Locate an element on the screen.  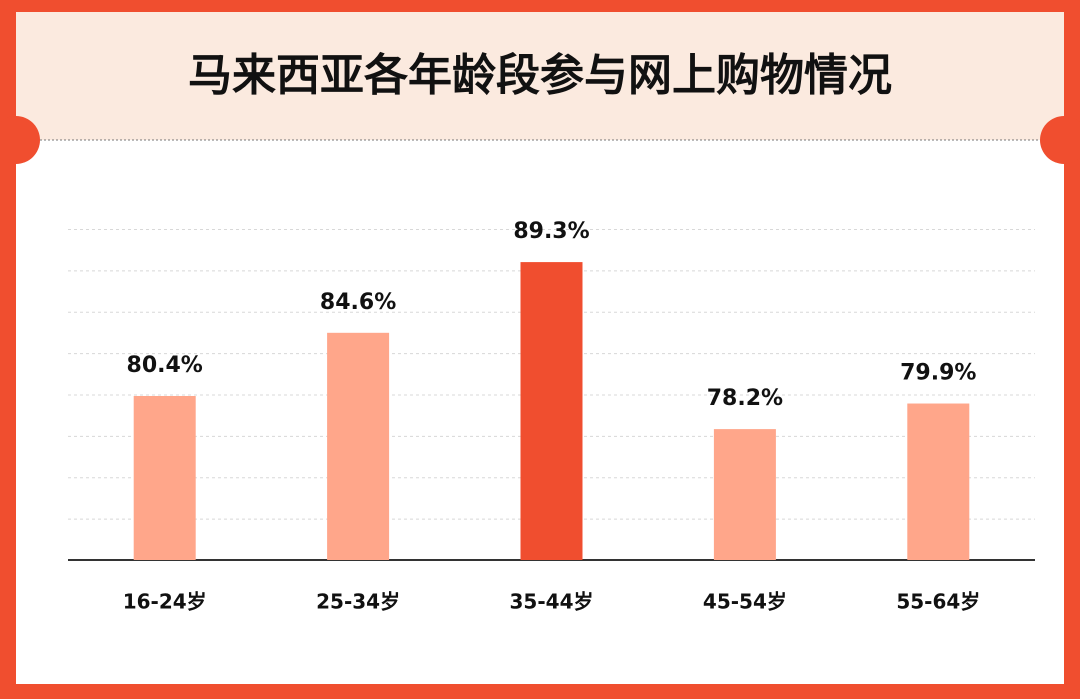
value-label: 84.6% is located at coordinates (358, 302).